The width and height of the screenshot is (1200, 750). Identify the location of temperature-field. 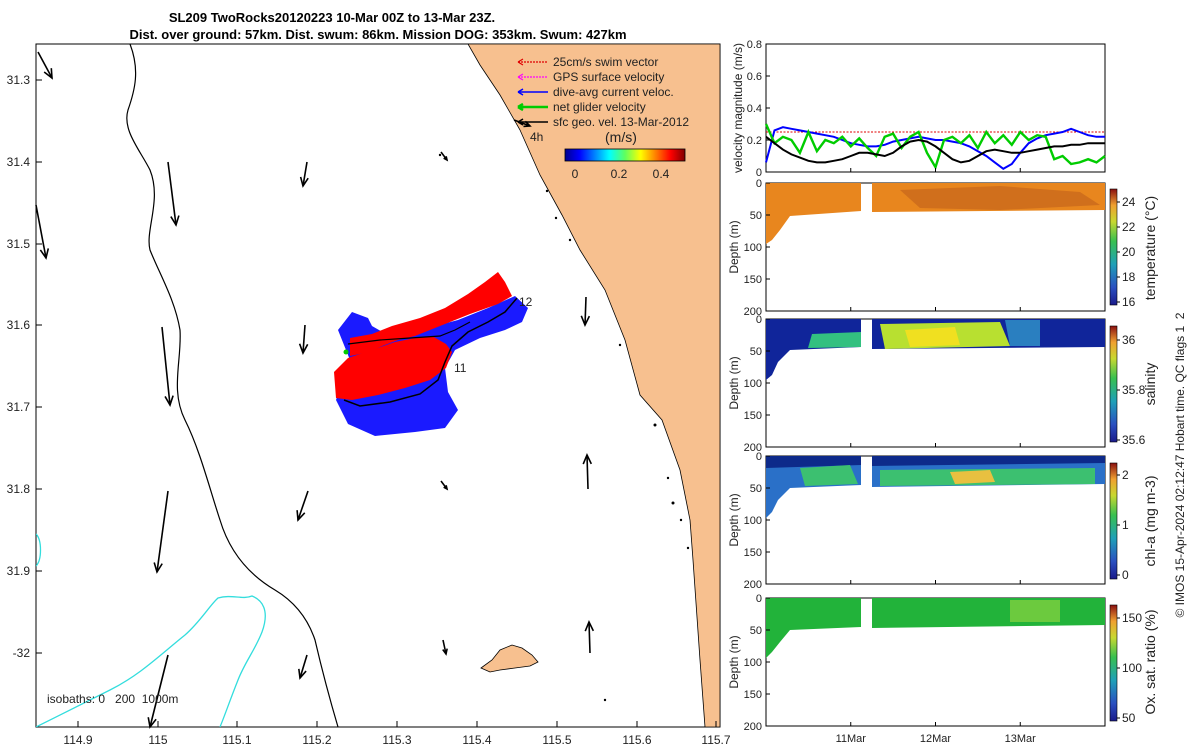
(813, 213).